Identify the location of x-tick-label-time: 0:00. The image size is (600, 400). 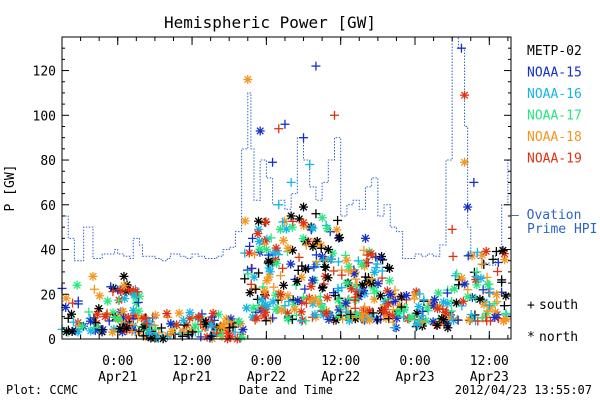
(414, 361).